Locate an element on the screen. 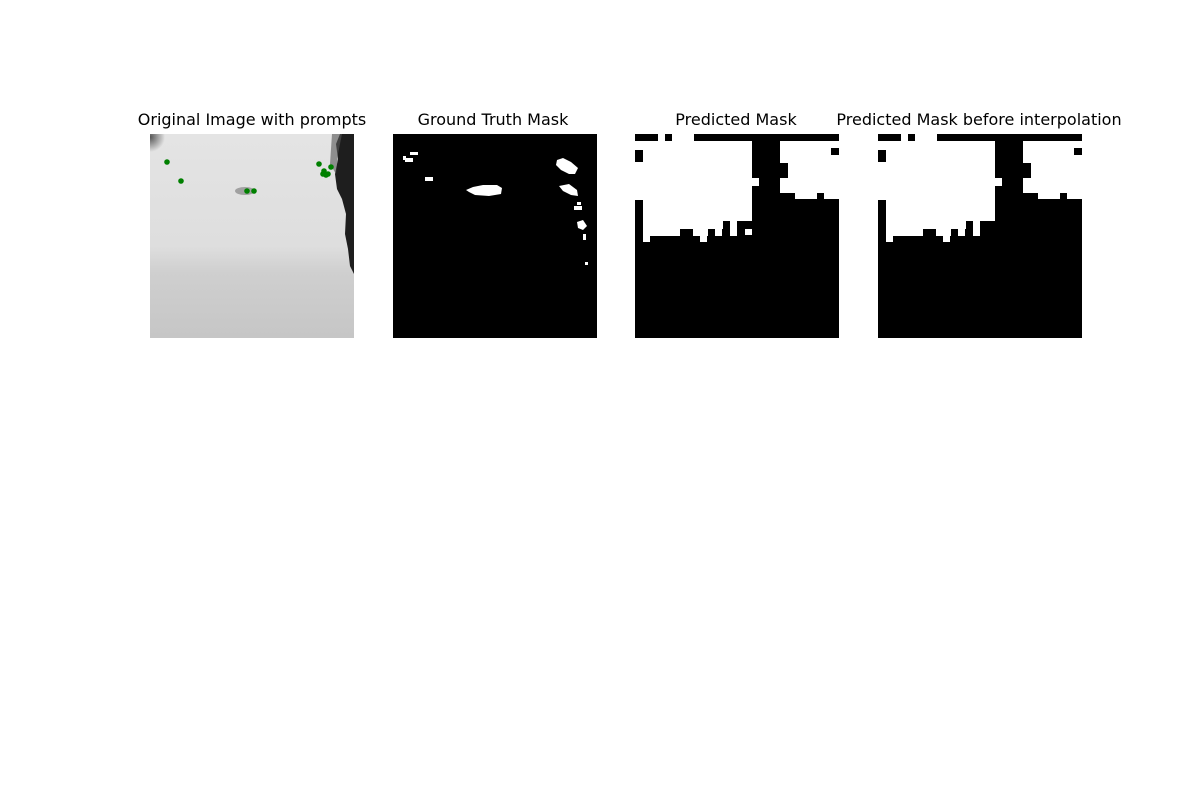 The image size is (1200, 800). predicted-mask-panel is located at coordinates (737, 236).